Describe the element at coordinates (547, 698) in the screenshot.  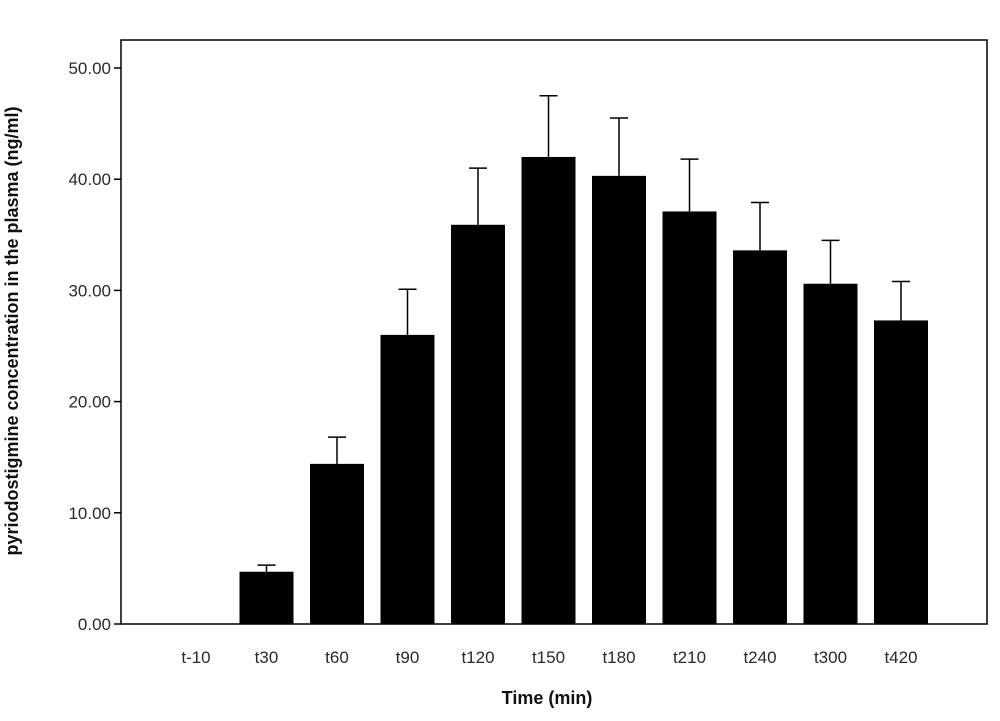
I see `x-axis-label: Time (min)` at that location.